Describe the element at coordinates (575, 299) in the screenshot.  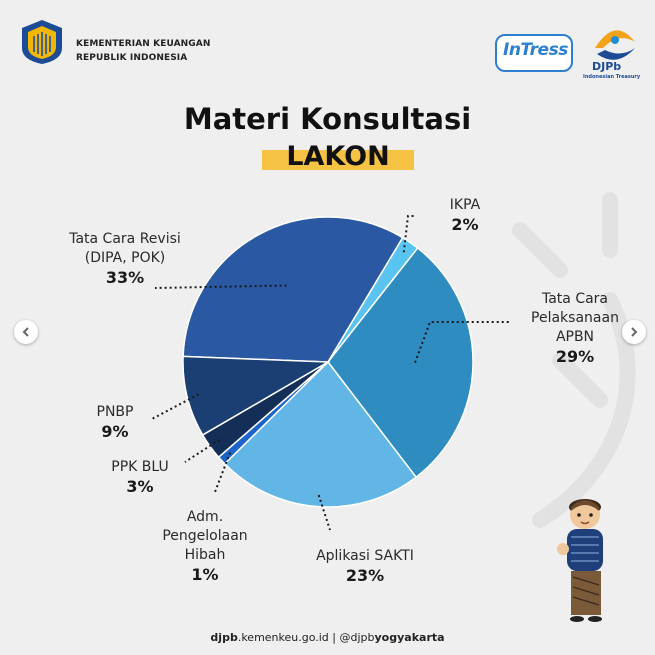
I see `slice-label: Tata Cara` at that location.